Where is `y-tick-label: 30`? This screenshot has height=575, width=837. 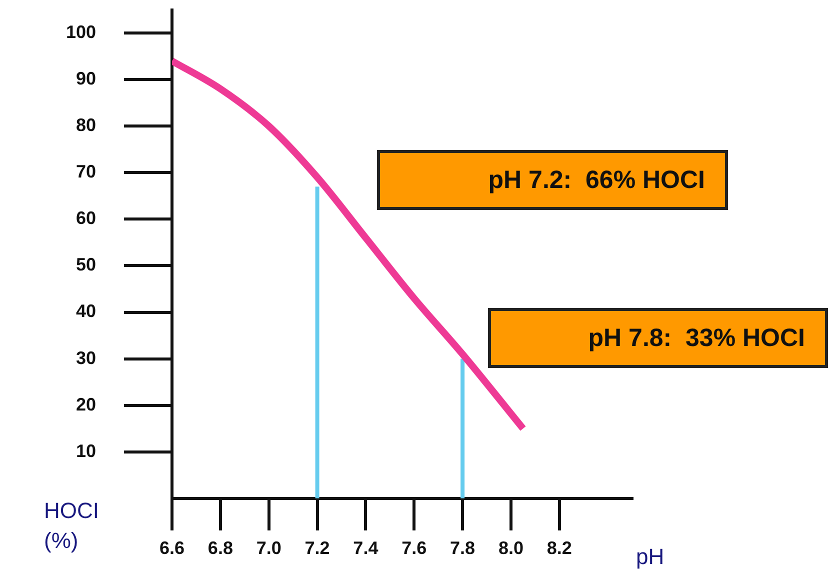
y-tick-label: 30 is located at coordinates (86, 358).